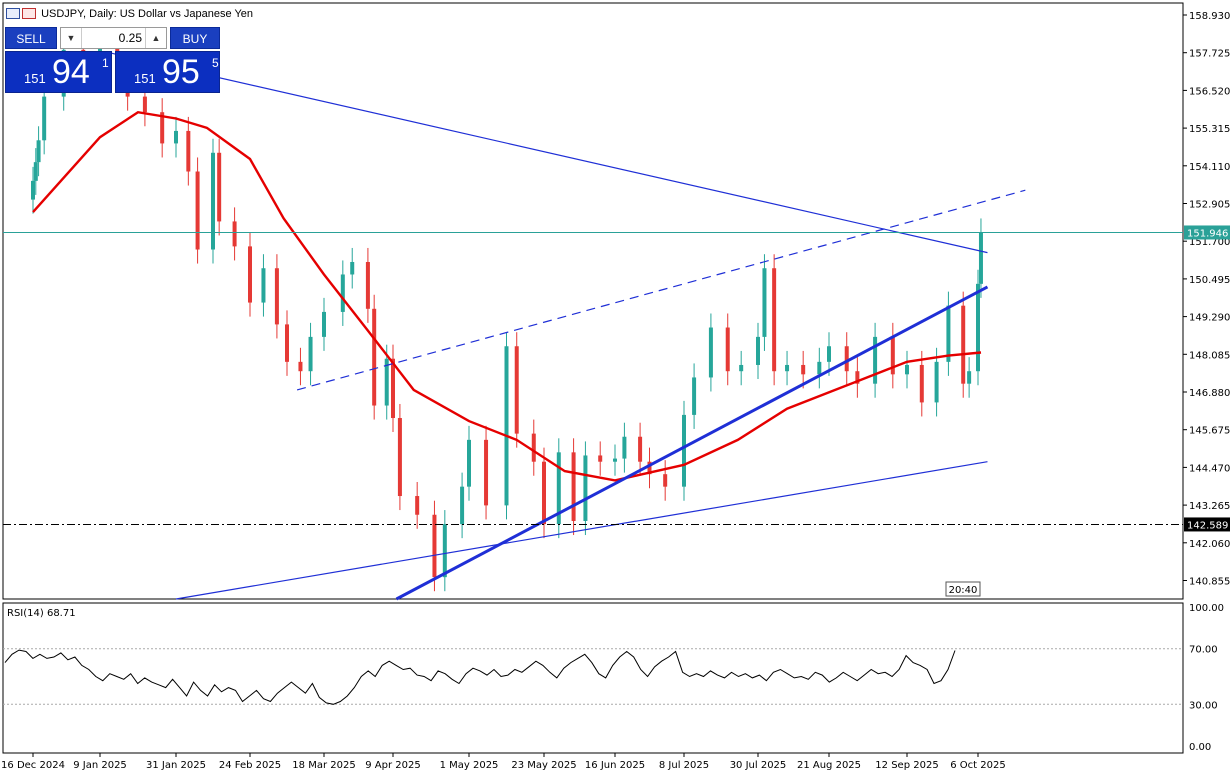 Image resolution: width=1232 pixels, height=775 pixels. I want to click on time-axis-tick-label: 31 Jan 2025, so click(176, 765).